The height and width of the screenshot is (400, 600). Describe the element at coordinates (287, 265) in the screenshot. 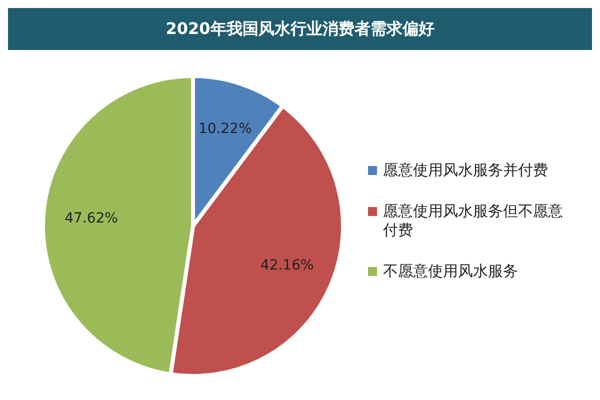

I see `data-label: 42.16%` at that location.